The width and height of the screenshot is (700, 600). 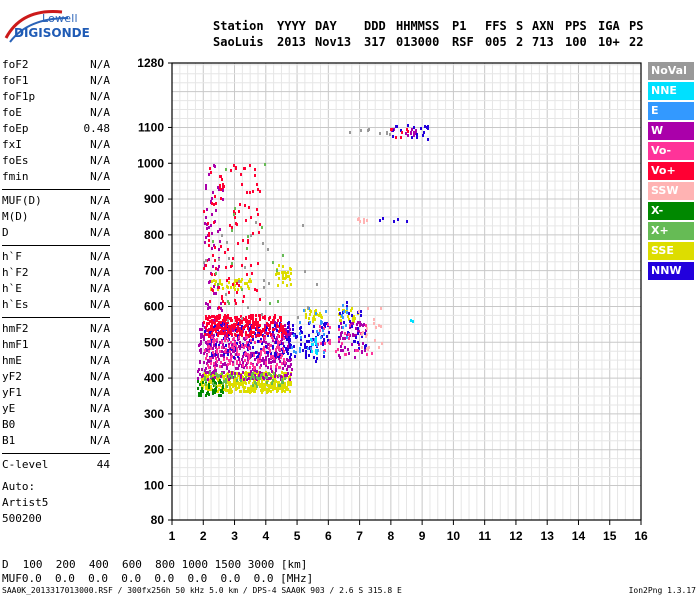 I want to click on x-tick-label: 15, so click(x=610, y=536).